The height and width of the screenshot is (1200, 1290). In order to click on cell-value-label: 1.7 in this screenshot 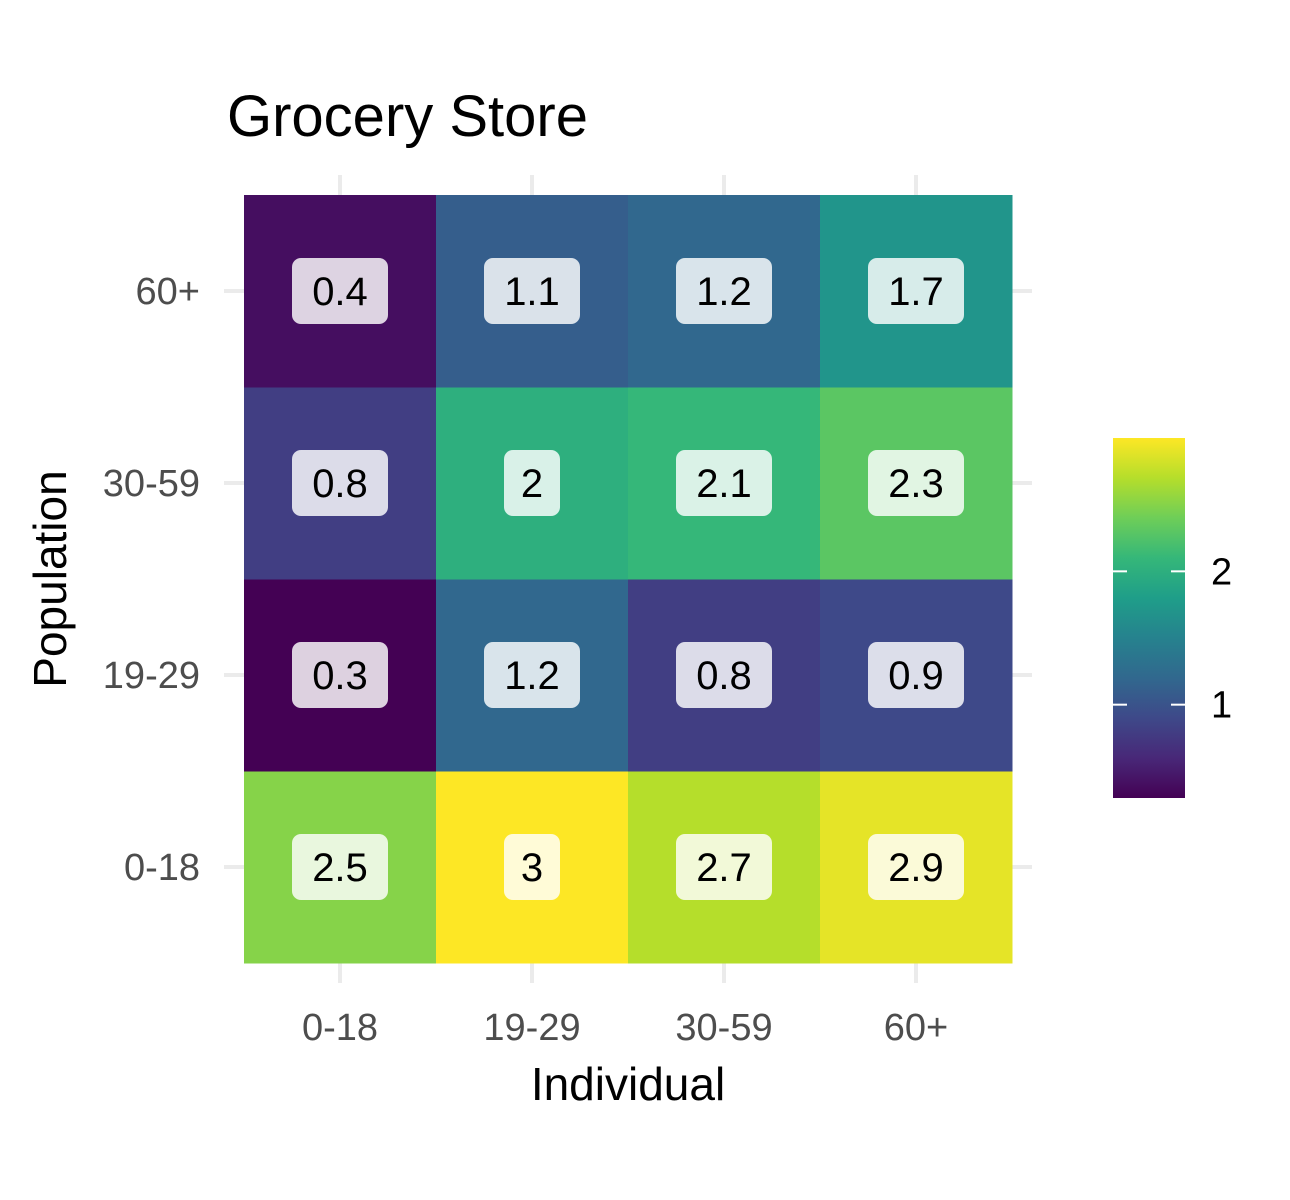, I will do `click(916, 292)`.